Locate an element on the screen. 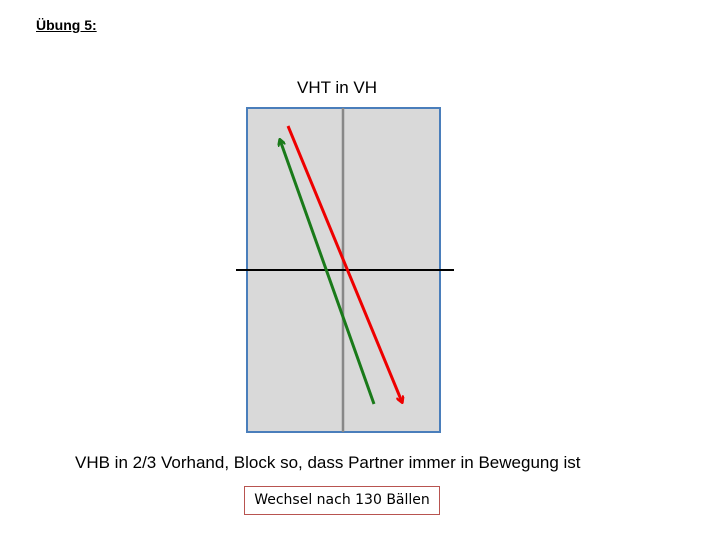  note-box: Wechsel nach 130 Bällen is located at coordinates (342, 500).